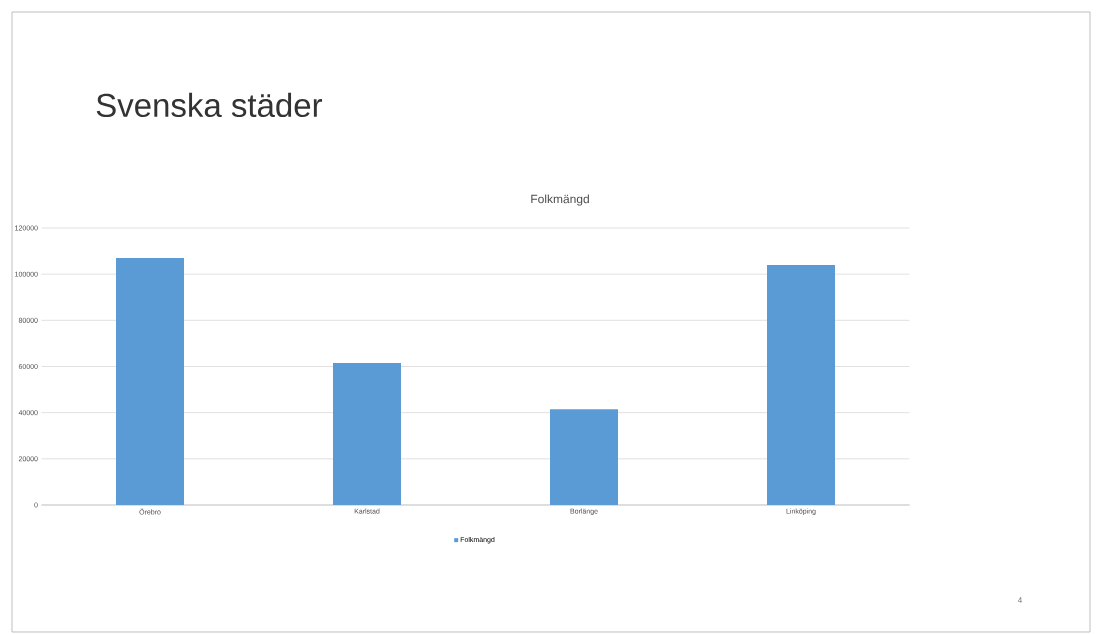 The image size is (1101, 634). What do you see at coordinates (1019, 600) in the screenshot?
I see `text: 4` at bounding box center [1019, 600].